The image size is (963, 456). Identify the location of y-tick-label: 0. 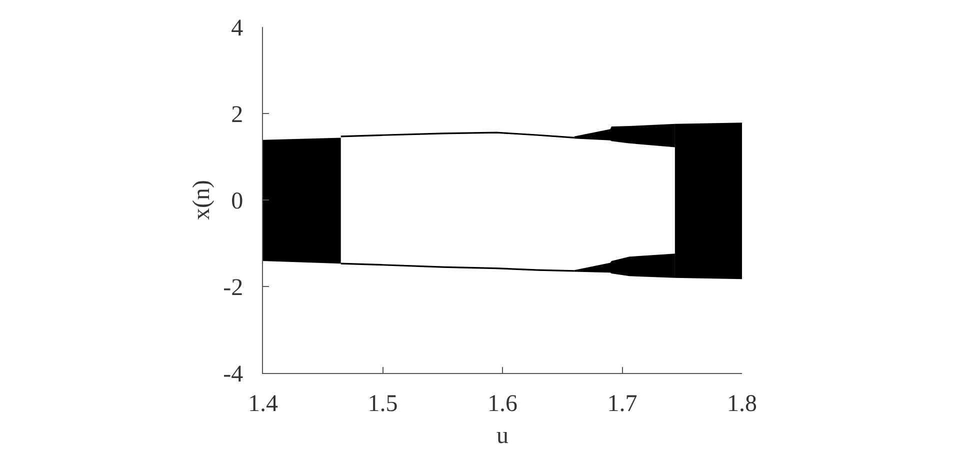
(237, 201).